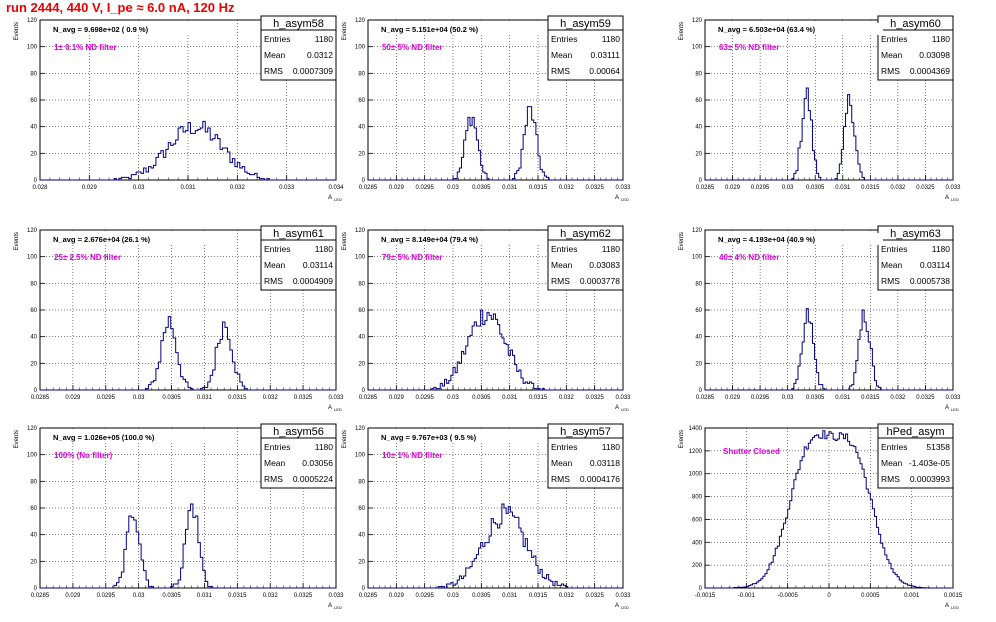 This screenshot has height=622, width=996. Describe the element at coordinates (696, 429) in the screenshot. I see `y-tick-label: 1400` at that location.